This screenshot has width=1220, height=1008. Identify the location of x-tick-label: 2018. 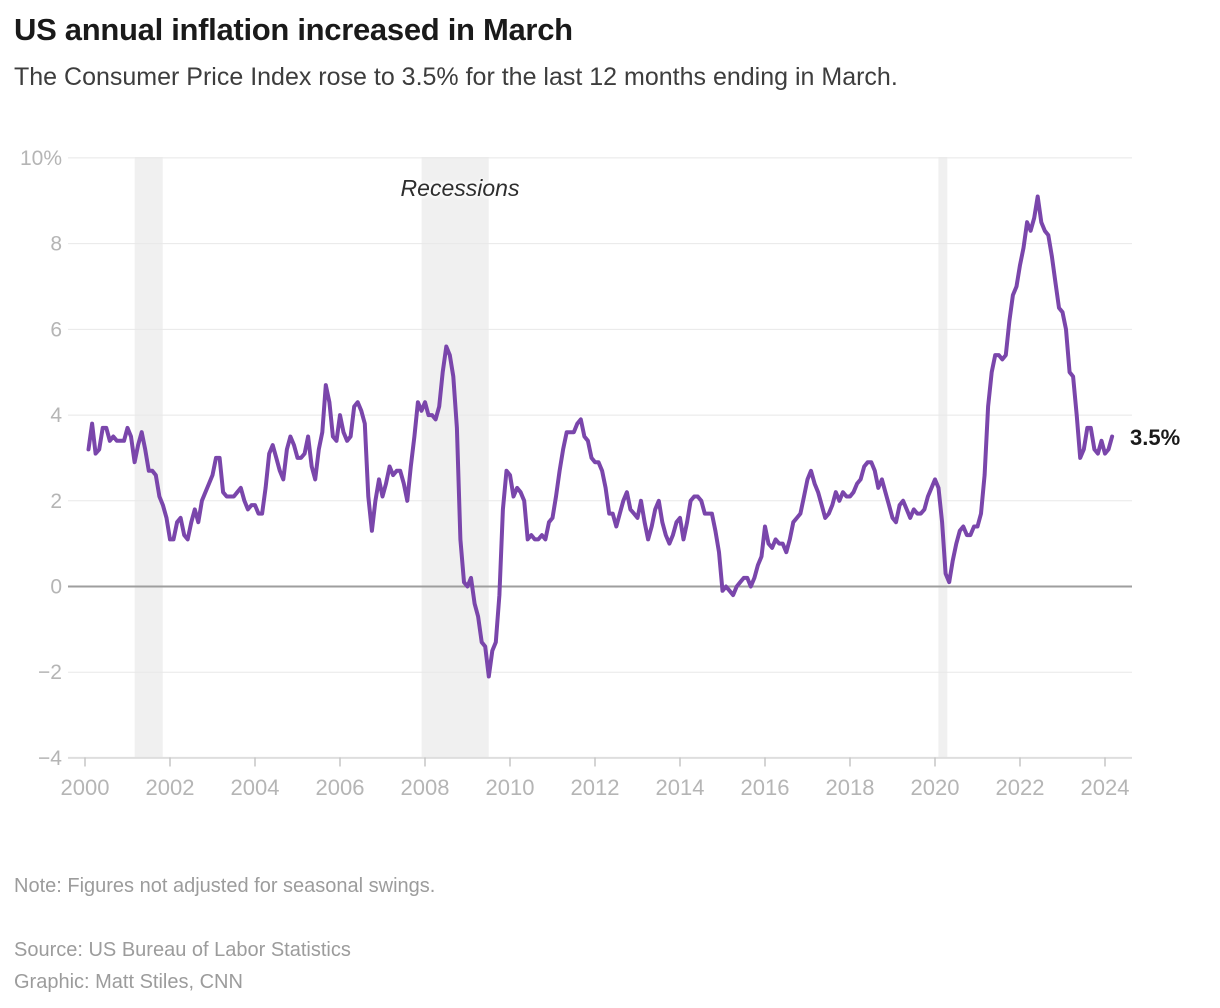
(850, 787).